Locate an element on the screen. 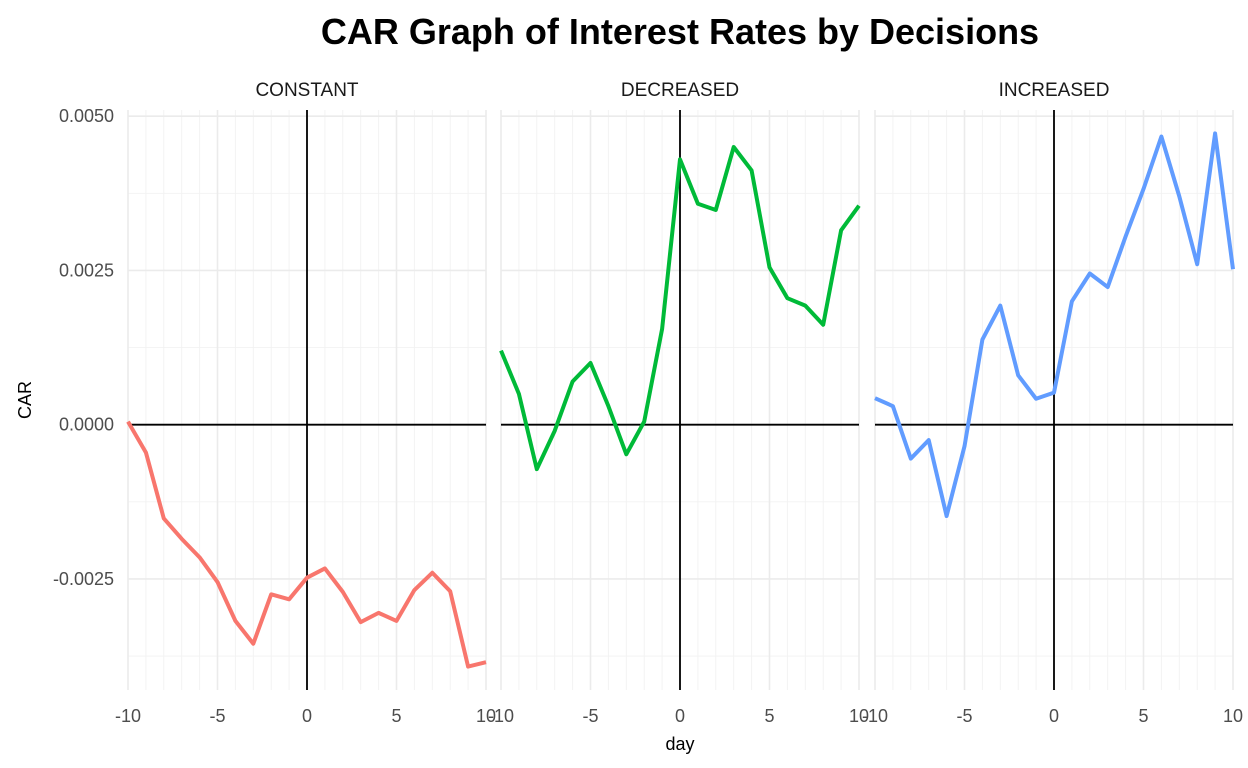 Image resolution: width=1248 pixels, height=768 pixels. series-line-constant is located at coordinates (306, 544).